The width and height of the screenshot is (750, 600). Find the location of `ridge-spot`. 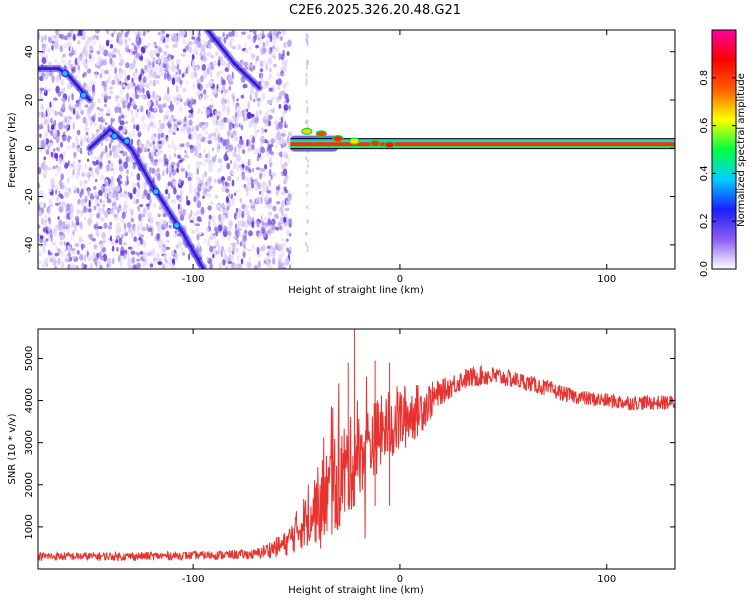

ridge-spot is located at coordinates (177, 225).